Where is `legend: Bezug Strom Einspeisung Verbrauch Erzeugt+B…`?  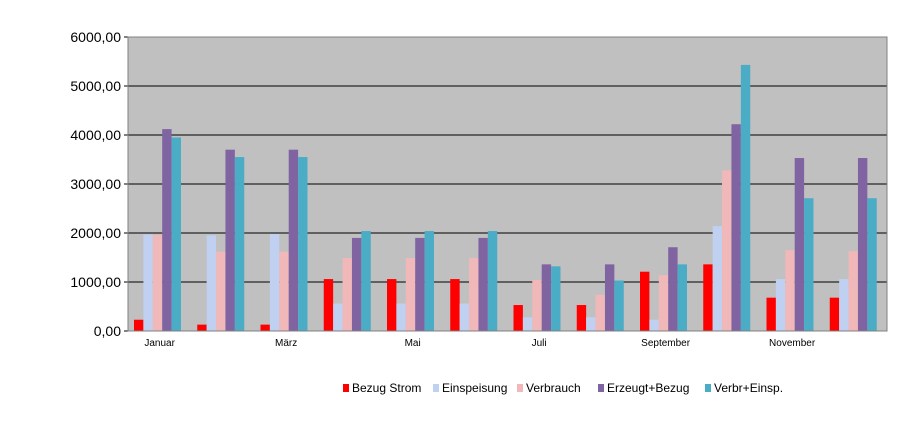 legend: Bezug Strom Einspeisung Verbrauch Erzeugt+B… is located at coordinates (563, 388).